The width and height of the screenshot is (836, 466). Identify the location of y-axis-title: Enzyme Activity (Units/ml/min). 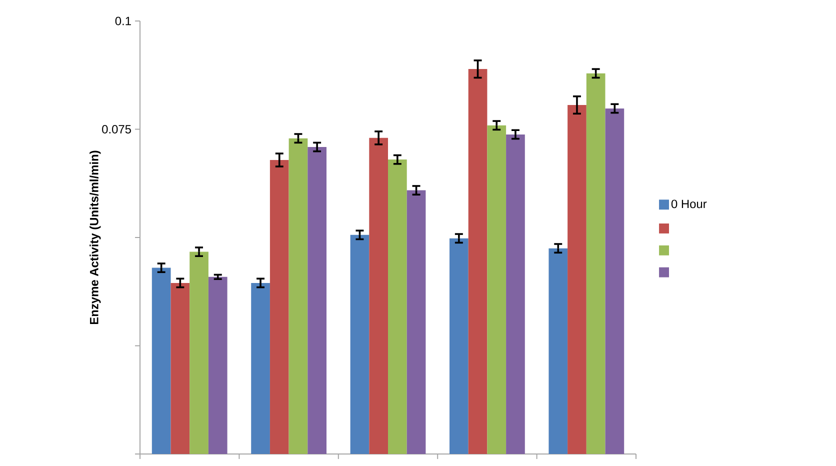
(95, 237).